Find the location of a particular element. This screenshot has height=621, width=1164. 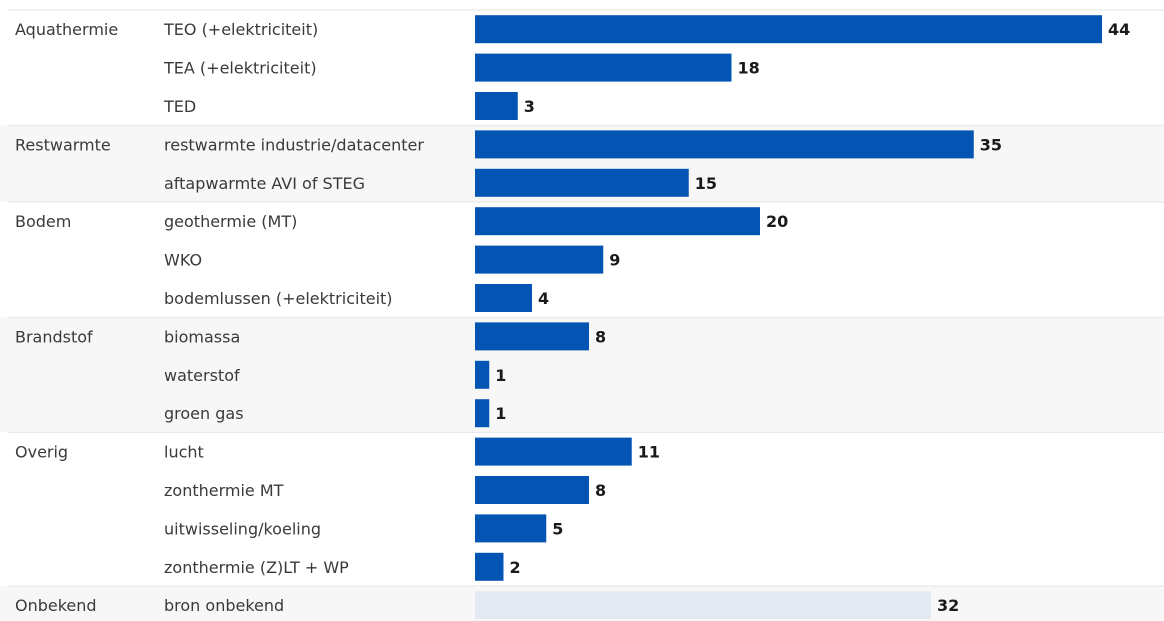

value-label: 18 is located at coordinates (749, 68).